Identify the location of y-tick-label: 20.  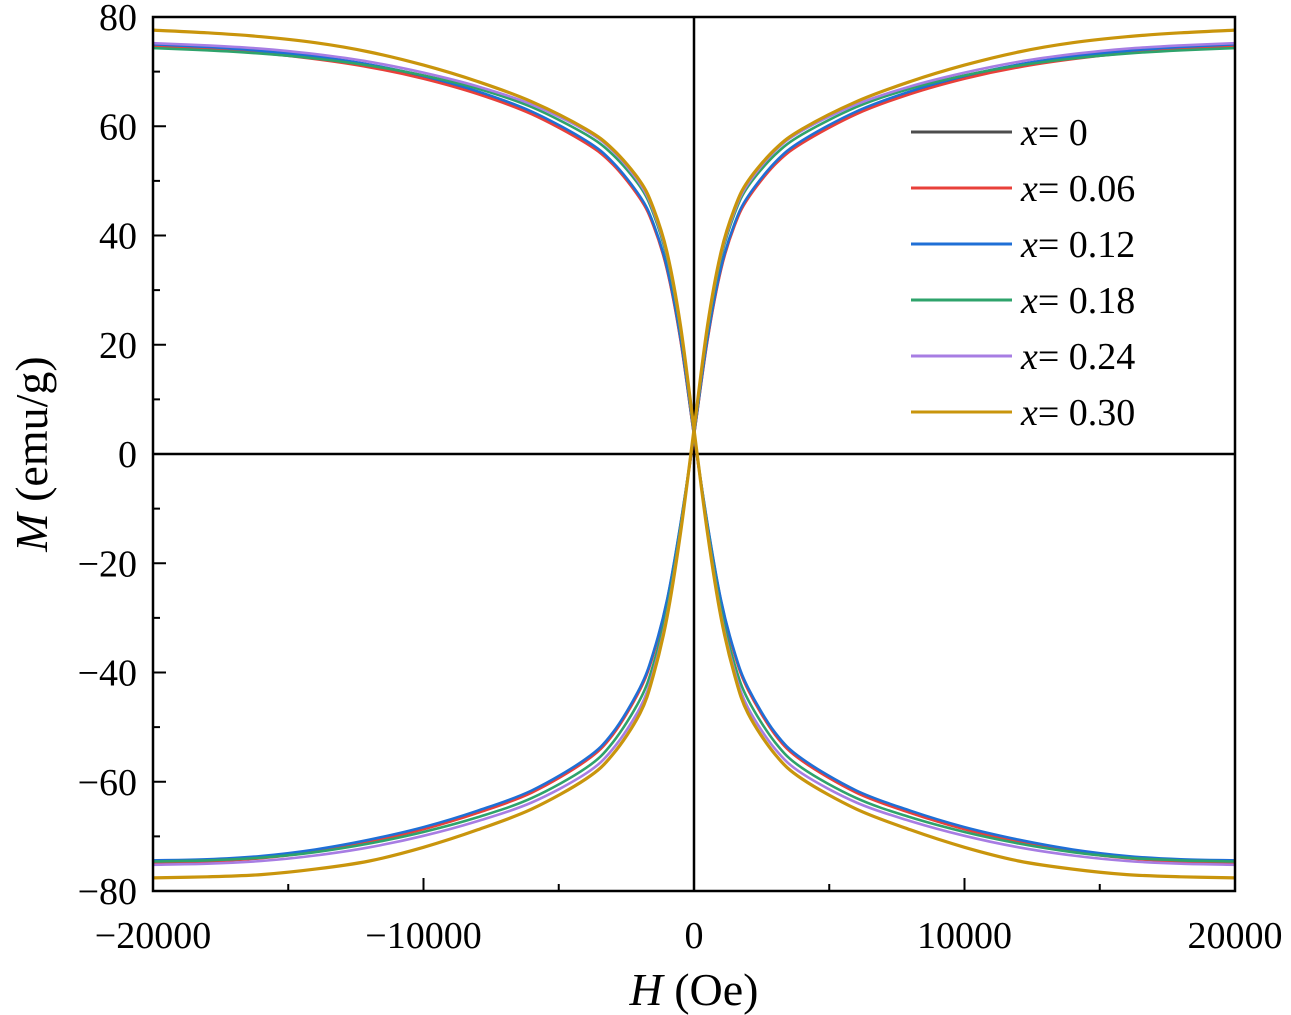
(118, 346).